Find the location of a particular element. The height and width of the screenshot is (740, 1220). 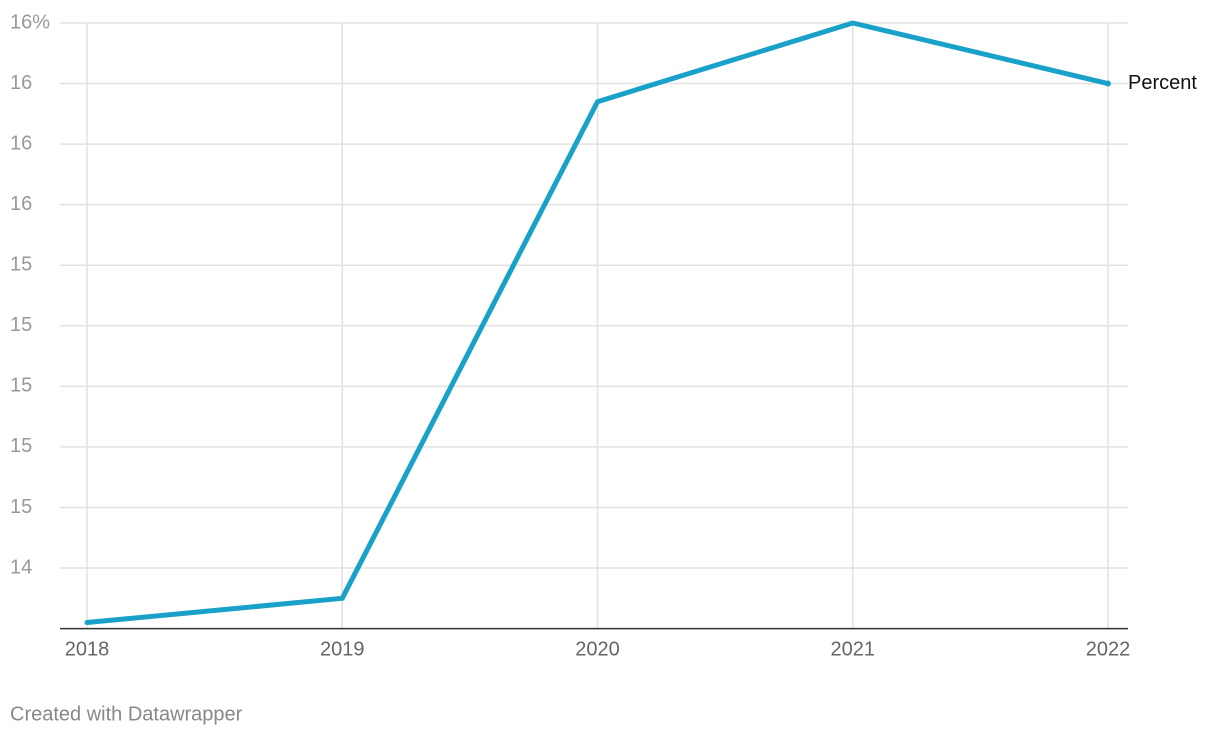

x-tick-label: 2020 is located at coordinates (597, 649).